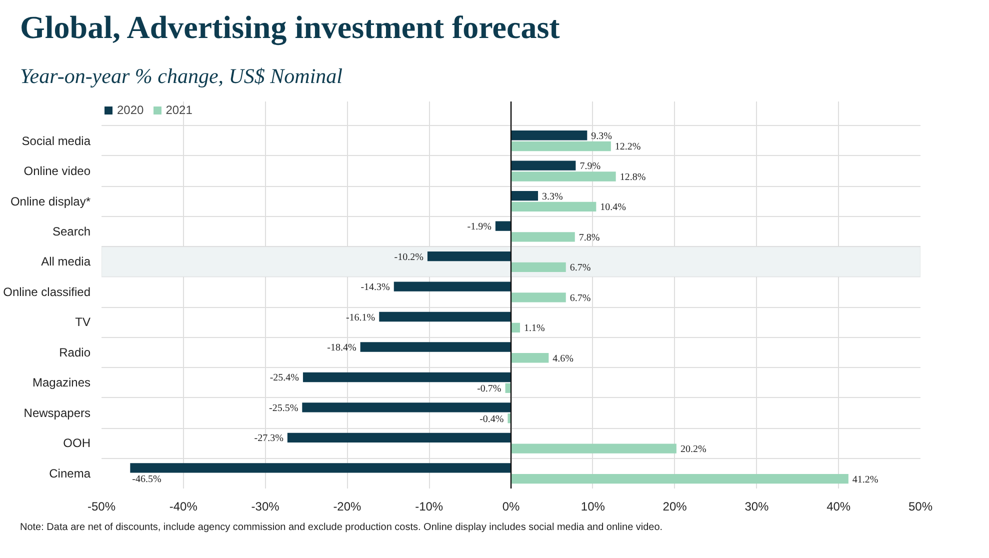  What do you see at coordinates (693, 449) in the screenshot?
I see `data-label: 20.2%` at bounding box center [693, 449].